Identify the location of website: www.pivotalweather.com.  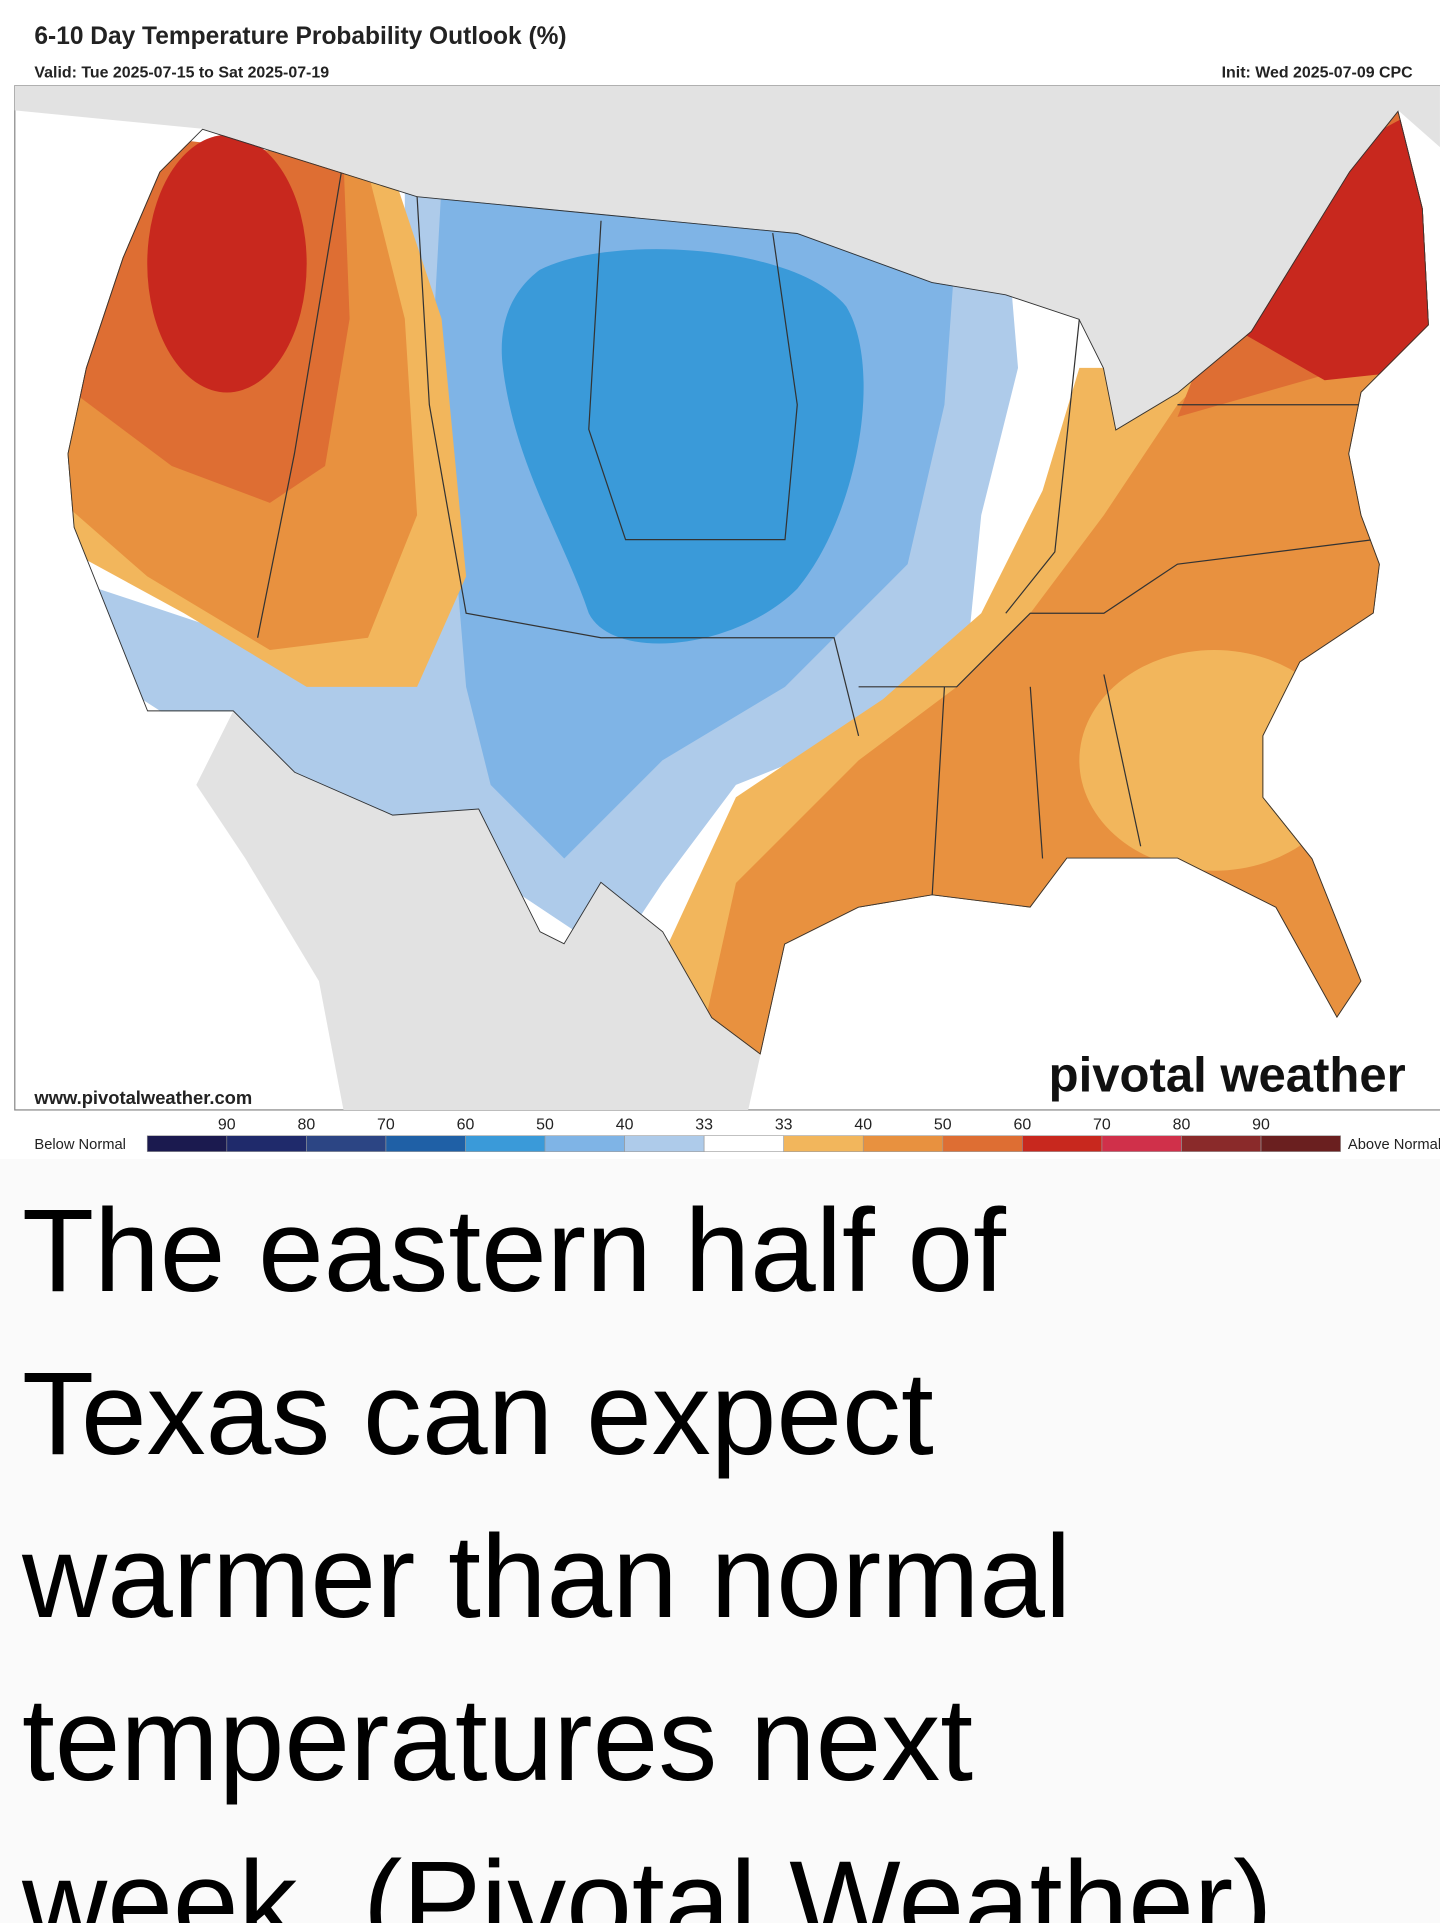
(142, 1097).